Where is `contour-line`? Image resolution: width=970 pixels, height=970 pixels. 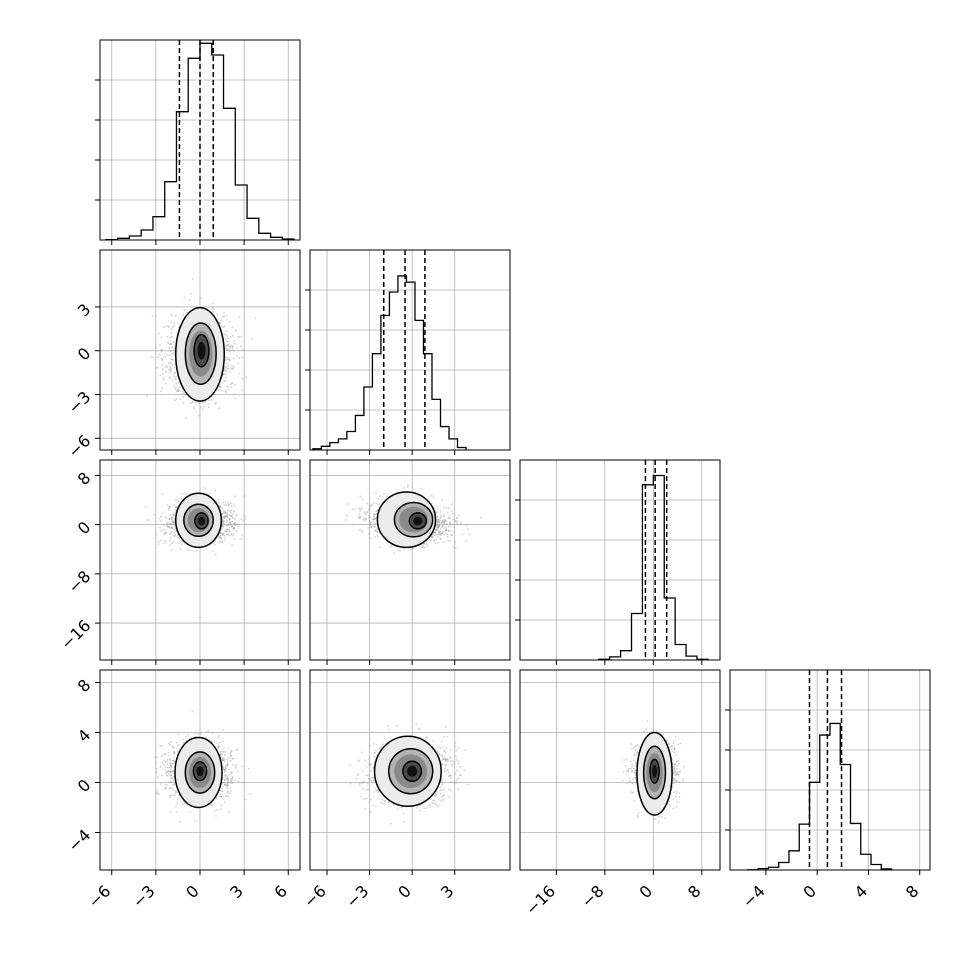 contour-line is located at coordinates (406, 520).